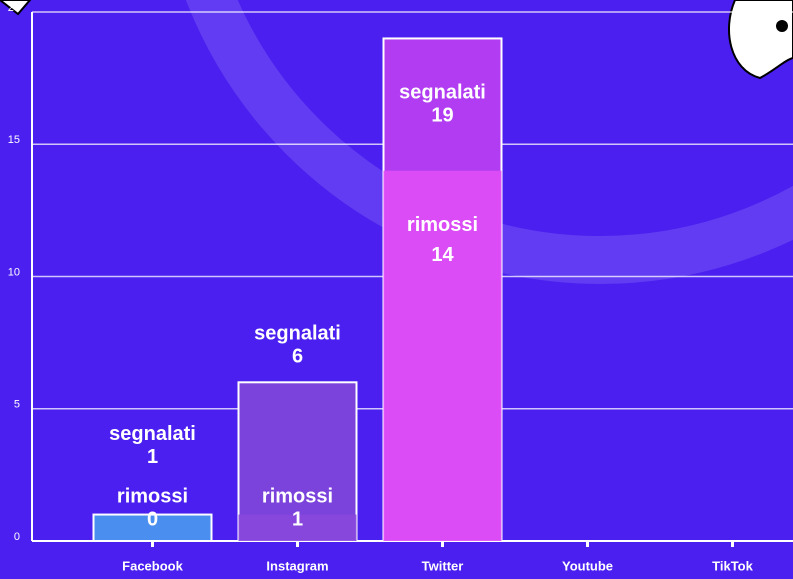  What do you see at coordinates (587, 565) in the screenshot?
I see `x-tick-label: Youtube` at bounding box center [587, 565].